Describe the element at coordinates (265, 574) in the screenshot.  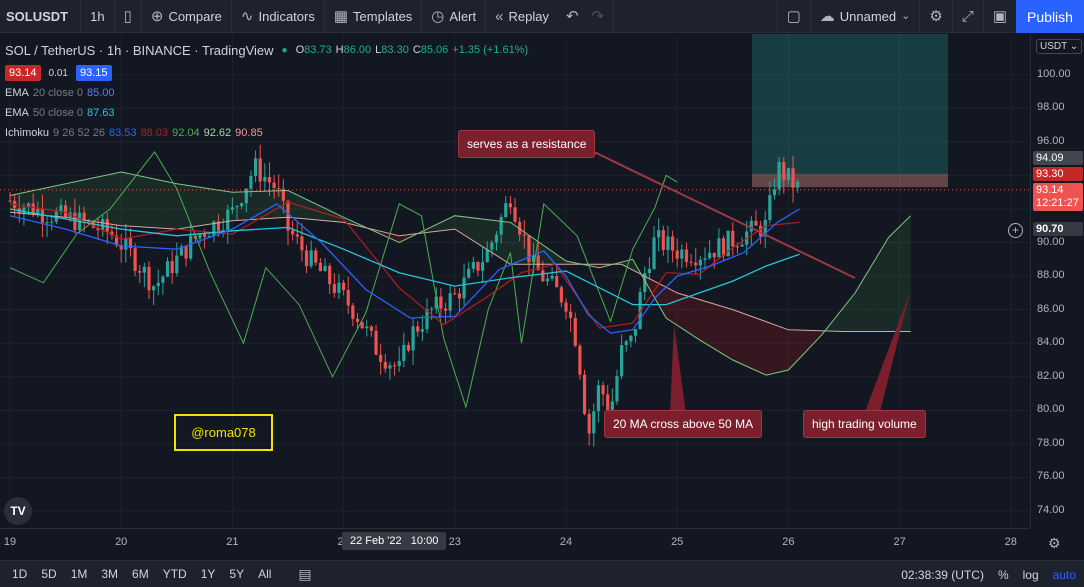
I see `range-button-all: All` at that location.